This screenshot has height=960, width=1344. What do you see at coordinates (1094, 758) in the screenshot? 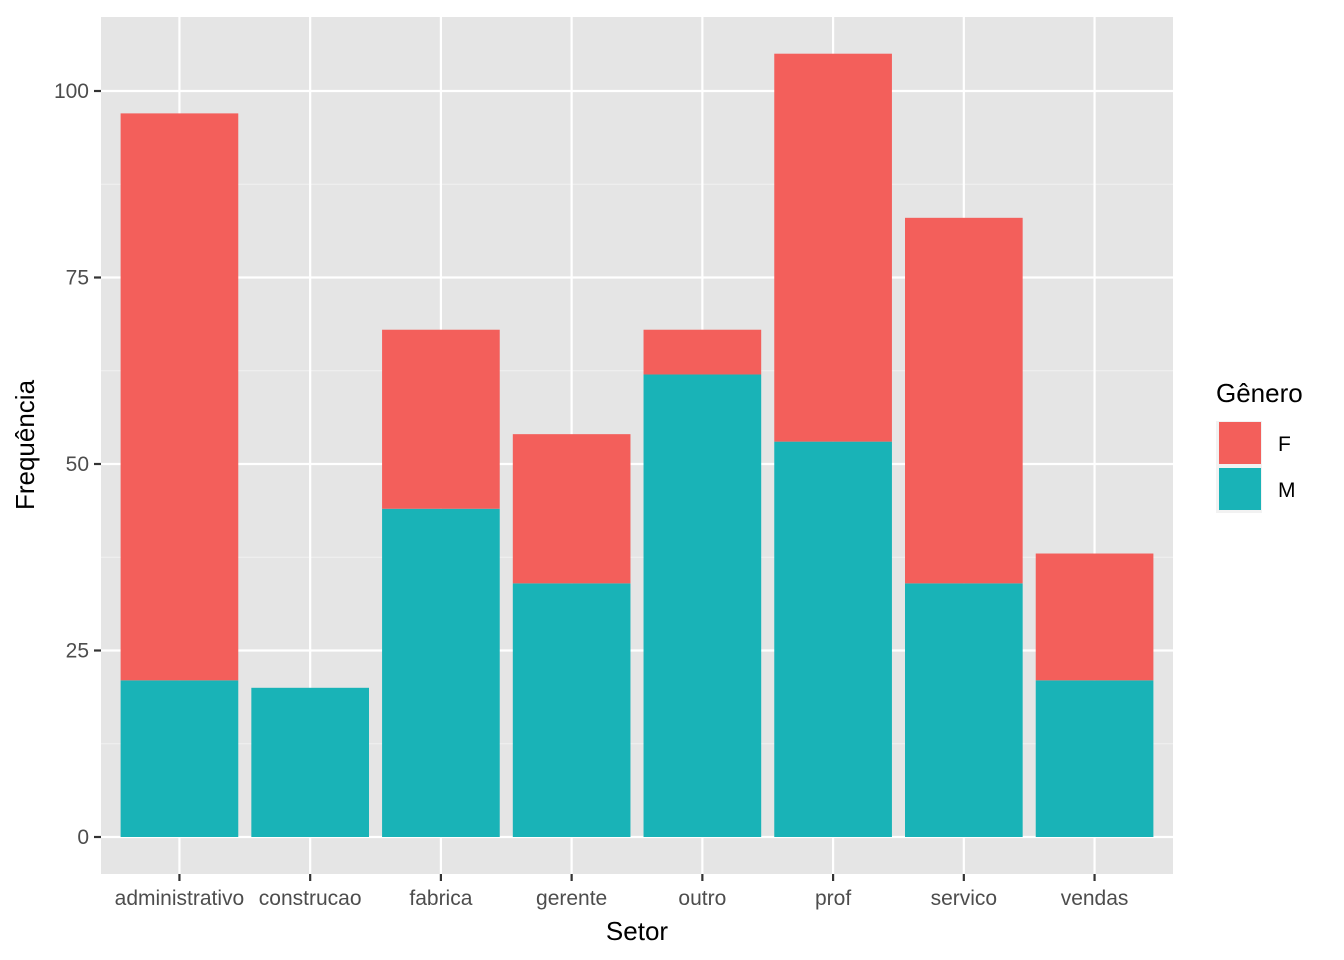
I see `bar-segment-m-vendas` at bounding box center [1094, 758].